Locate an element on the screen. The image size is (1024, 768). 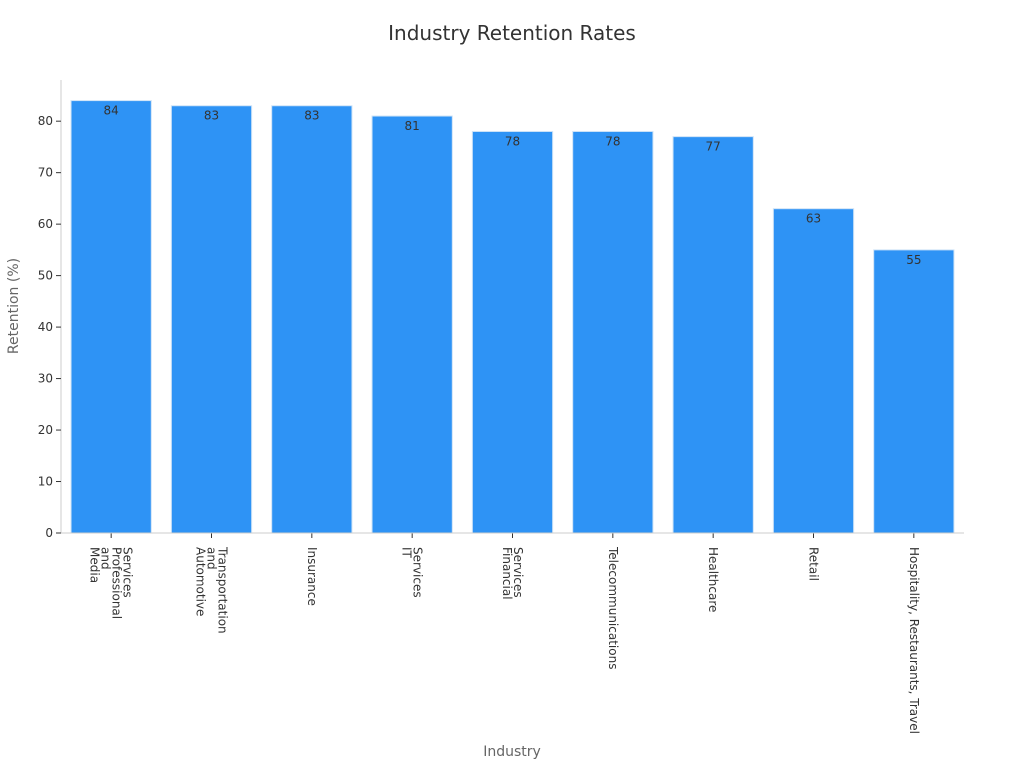
data-label-0: 84 is located at coordinates (111, 111).